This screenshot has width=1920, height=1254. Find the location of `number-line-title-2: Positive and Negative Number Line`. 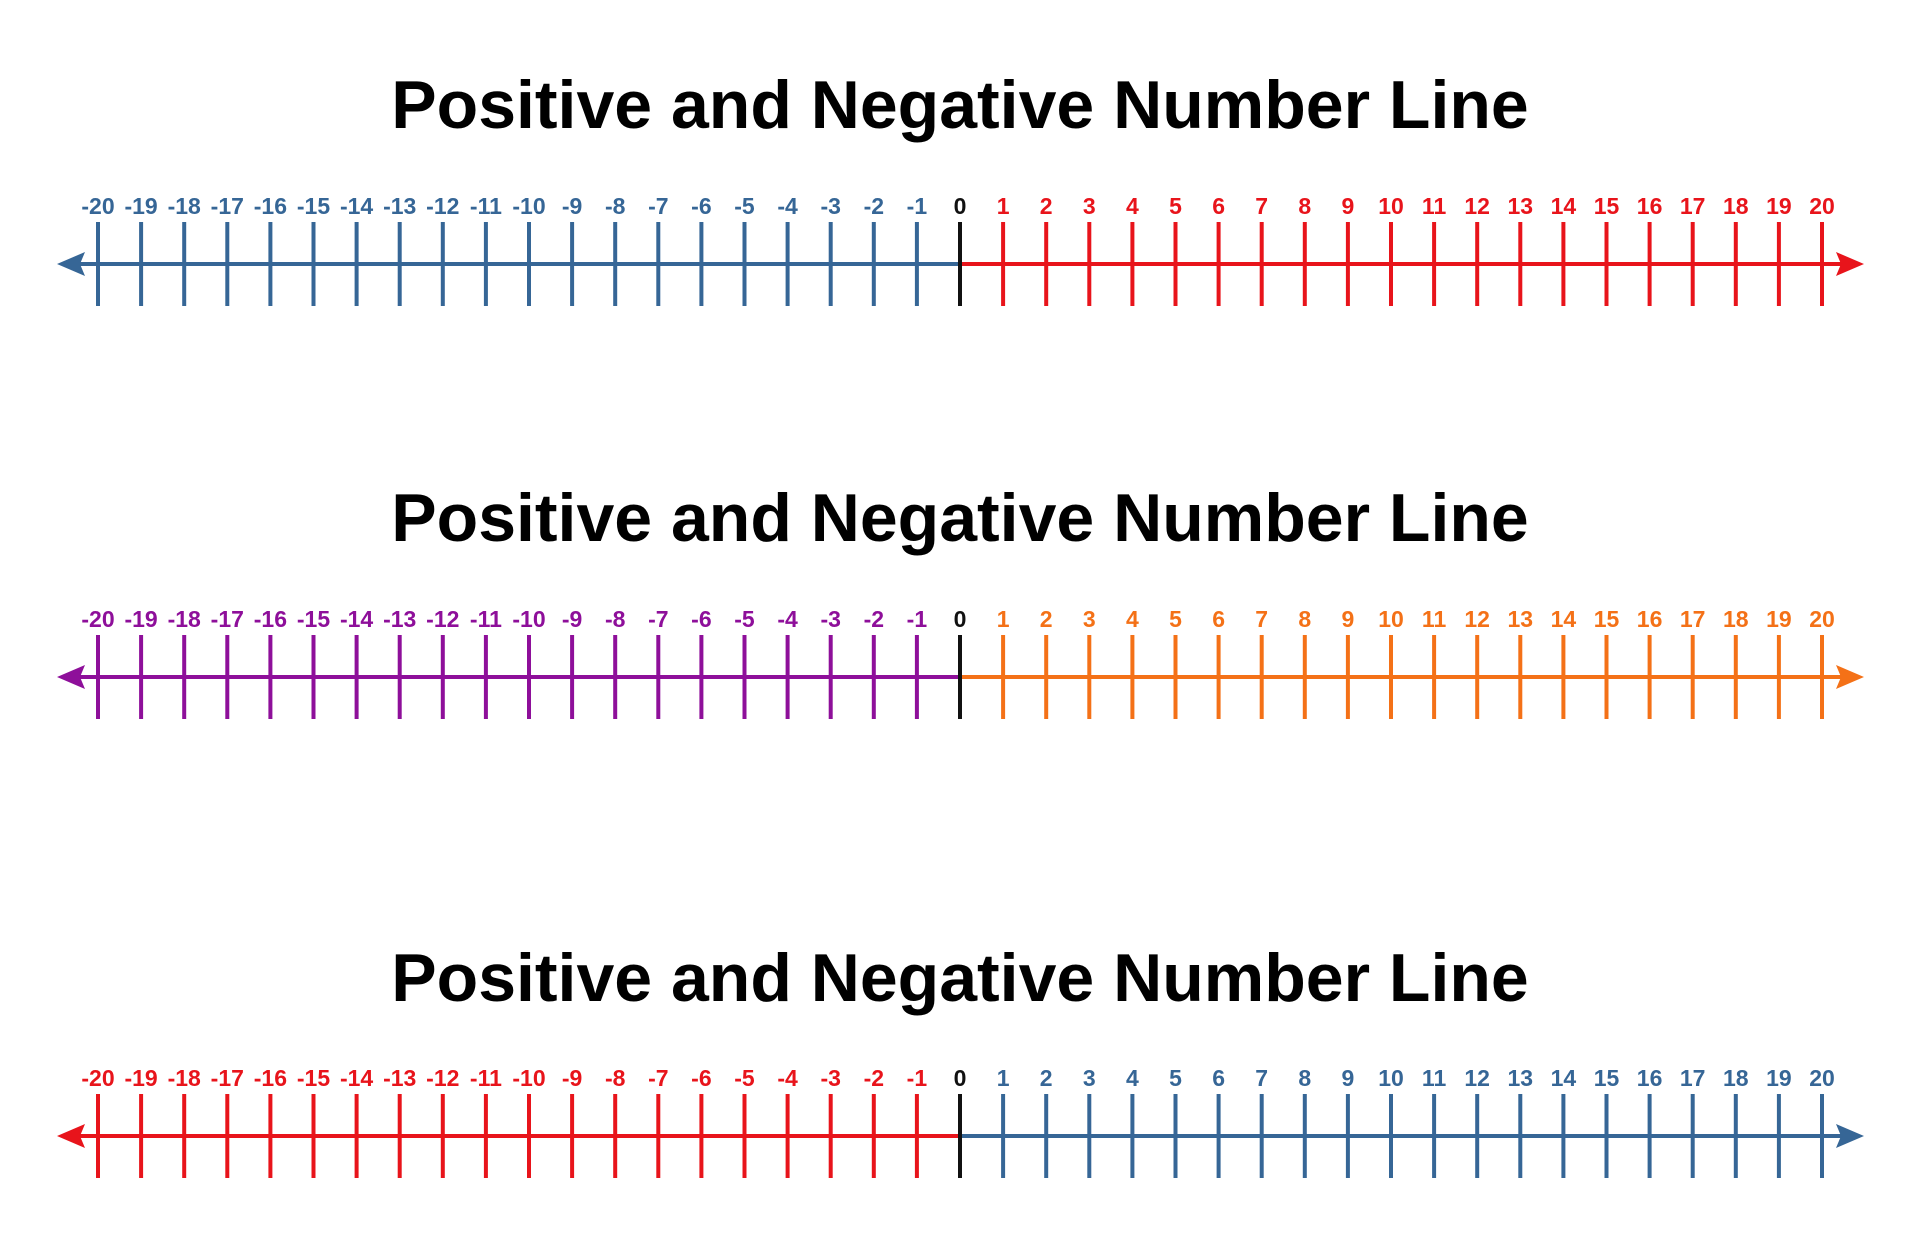

number-line-title-2: Positive and Negative Number Line is located at coordinates (960, 518).